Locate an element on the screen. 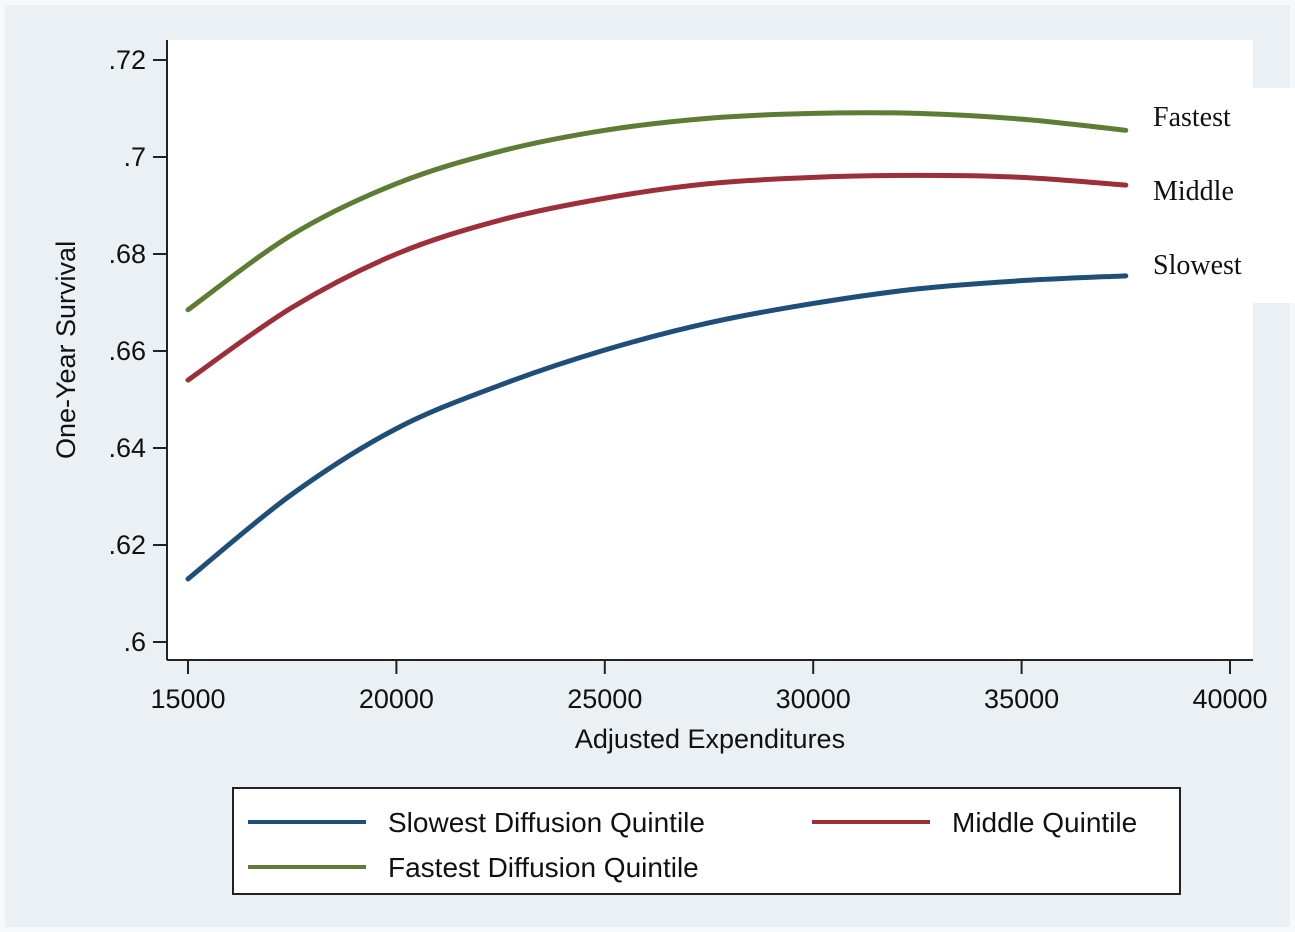 This screenshot has height=932, width=1295. y-axis: .6 .62 .64 .66 .68 .7 .72 is located at coordinates (138, 350).